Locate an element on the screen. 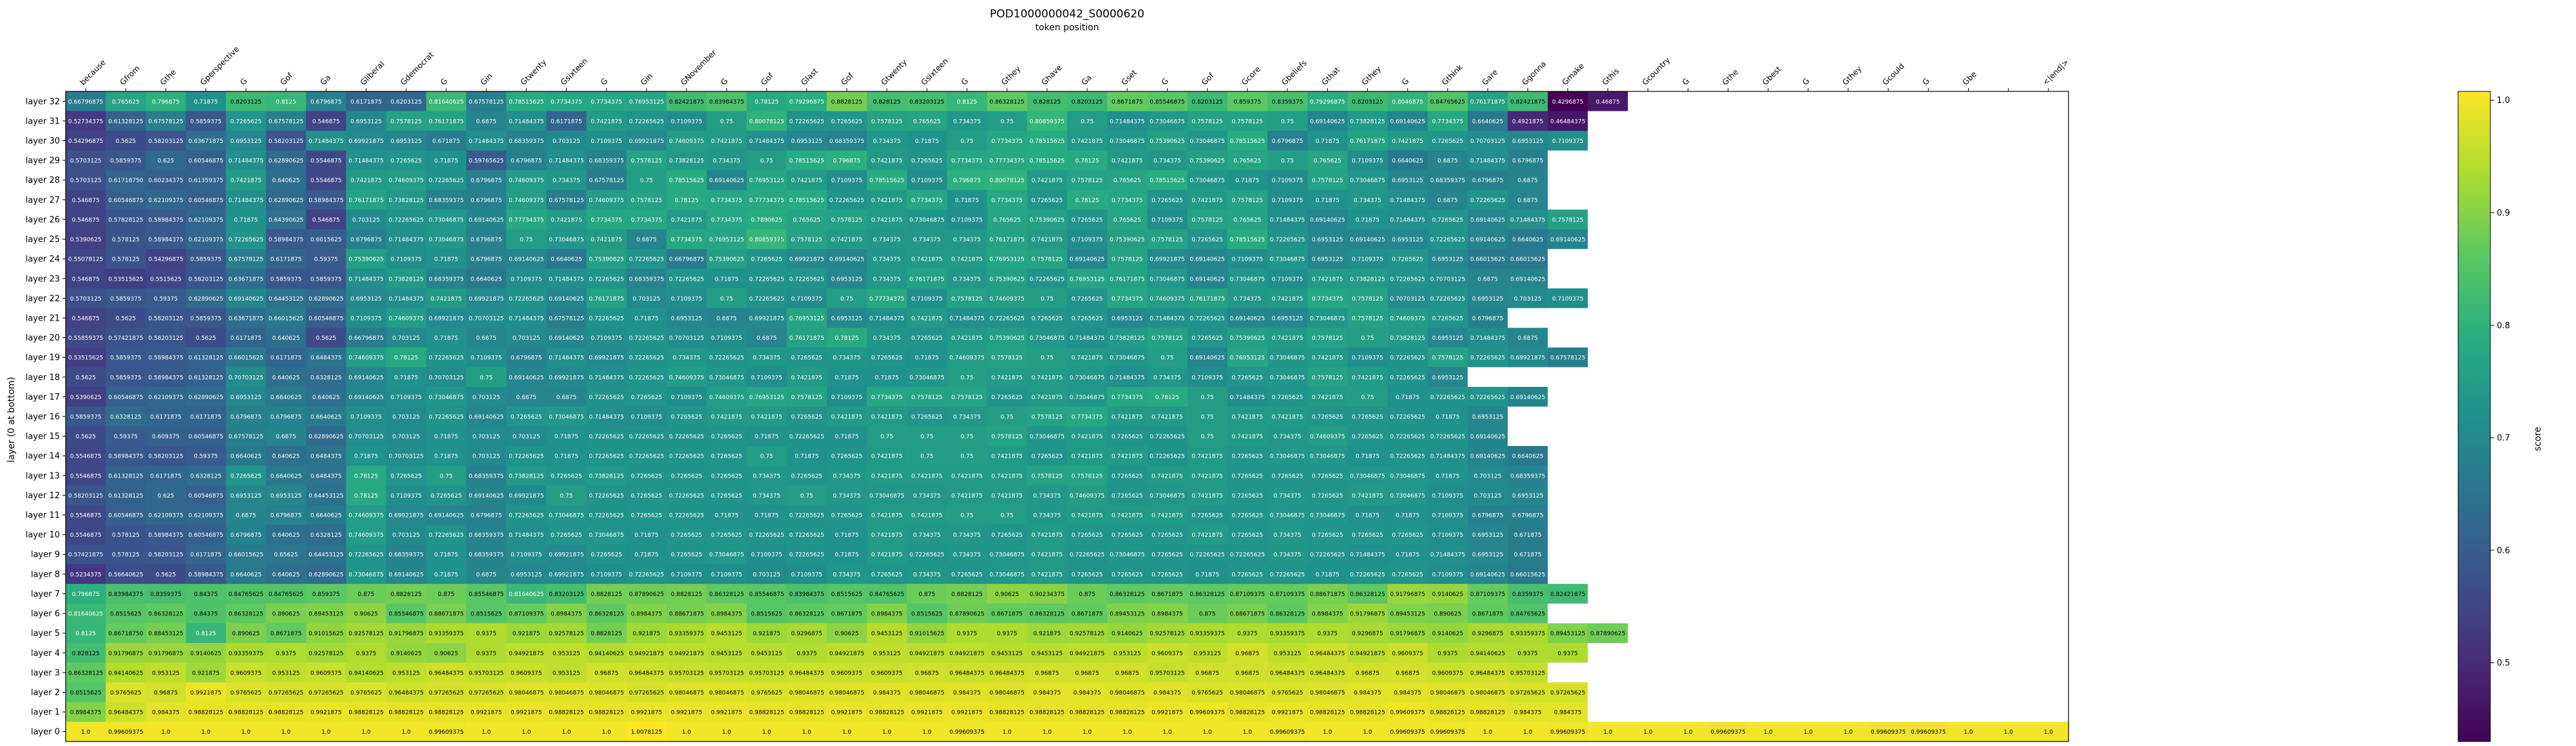 The image size is (2576, 746). heatmap-cell-value: 0.953125 is located at coordinates (566, 673).